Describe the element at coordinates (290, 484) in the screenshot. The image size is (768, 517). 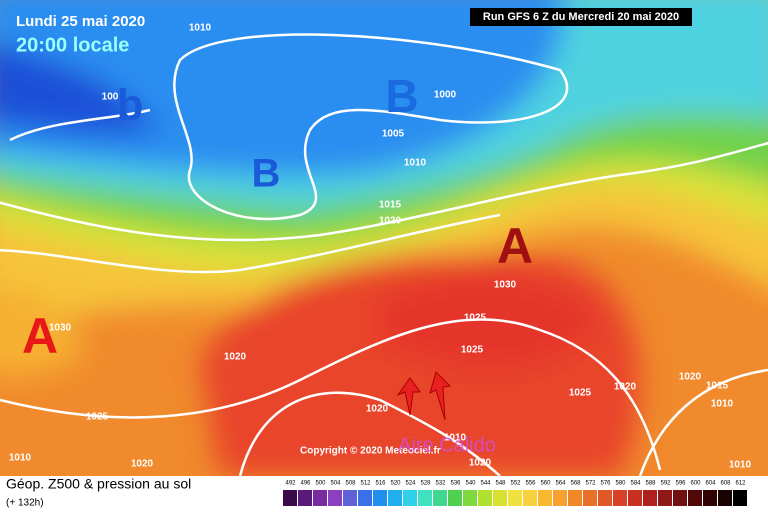
I see `scale-label: 492` at that location.